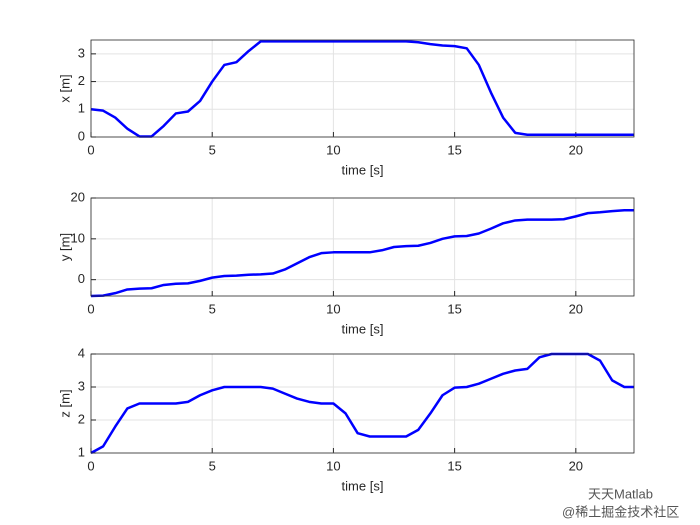  I want to click on watermark-title: 天天Matlab, so click(620, 493).